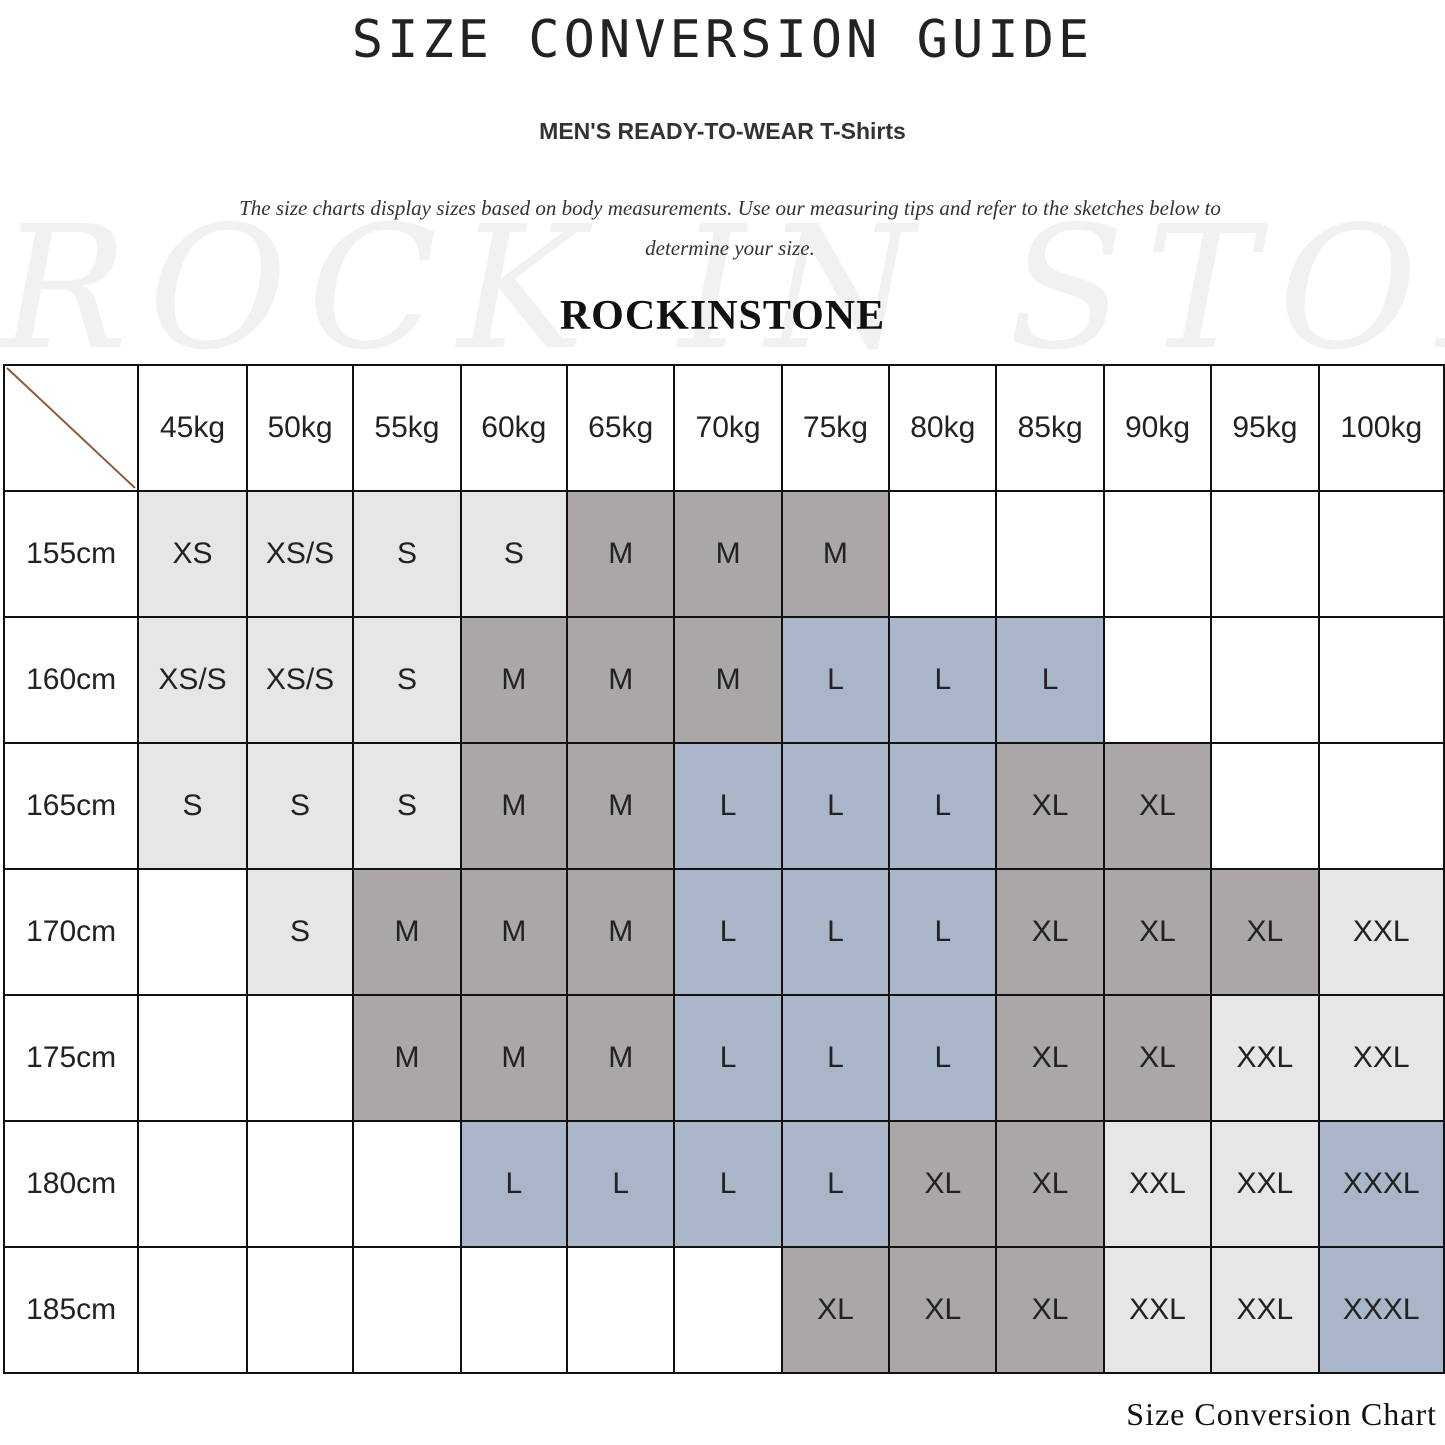 The width and height of the screenshot is (1445, 1445). I want to click on weight-header: 100kg, so click(1381, 428).